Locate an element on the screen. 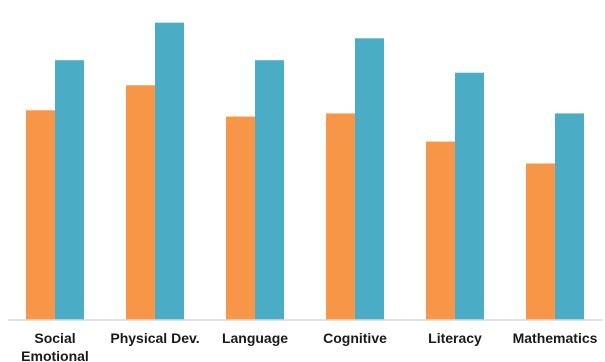 The image size is (605, 362). category-label-3: Language is located at coordinates (255, 338).